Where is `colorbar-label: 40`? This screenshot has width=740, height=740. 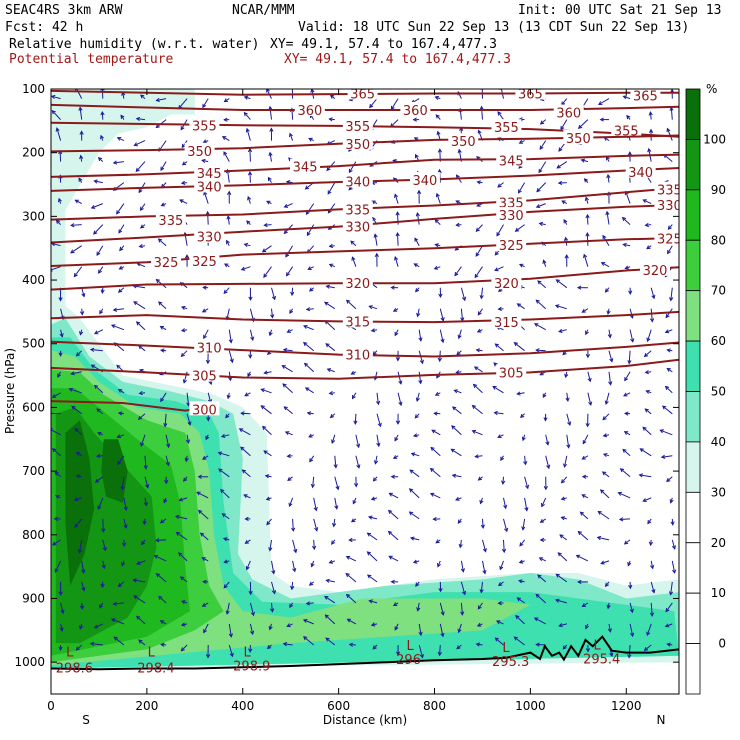
colorbar-label: 40 is located at coordinates (718, 442).